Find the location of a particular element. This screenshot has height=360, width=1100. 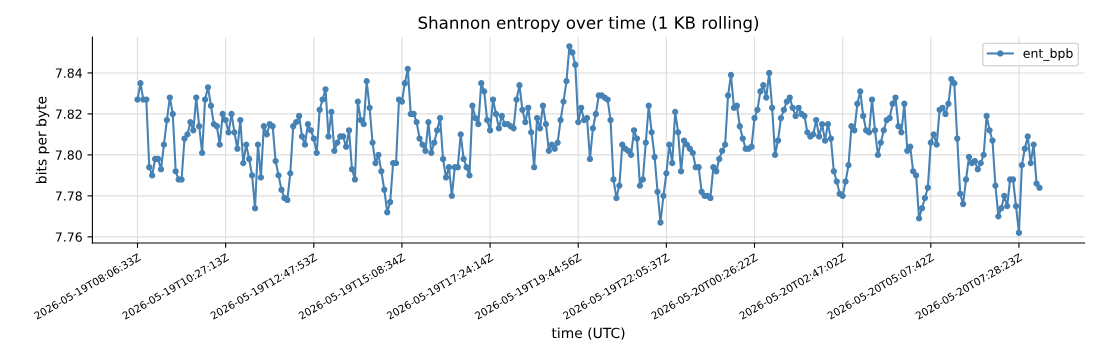

legend-label: ent_bpb is located at coordinates (1048, 54).